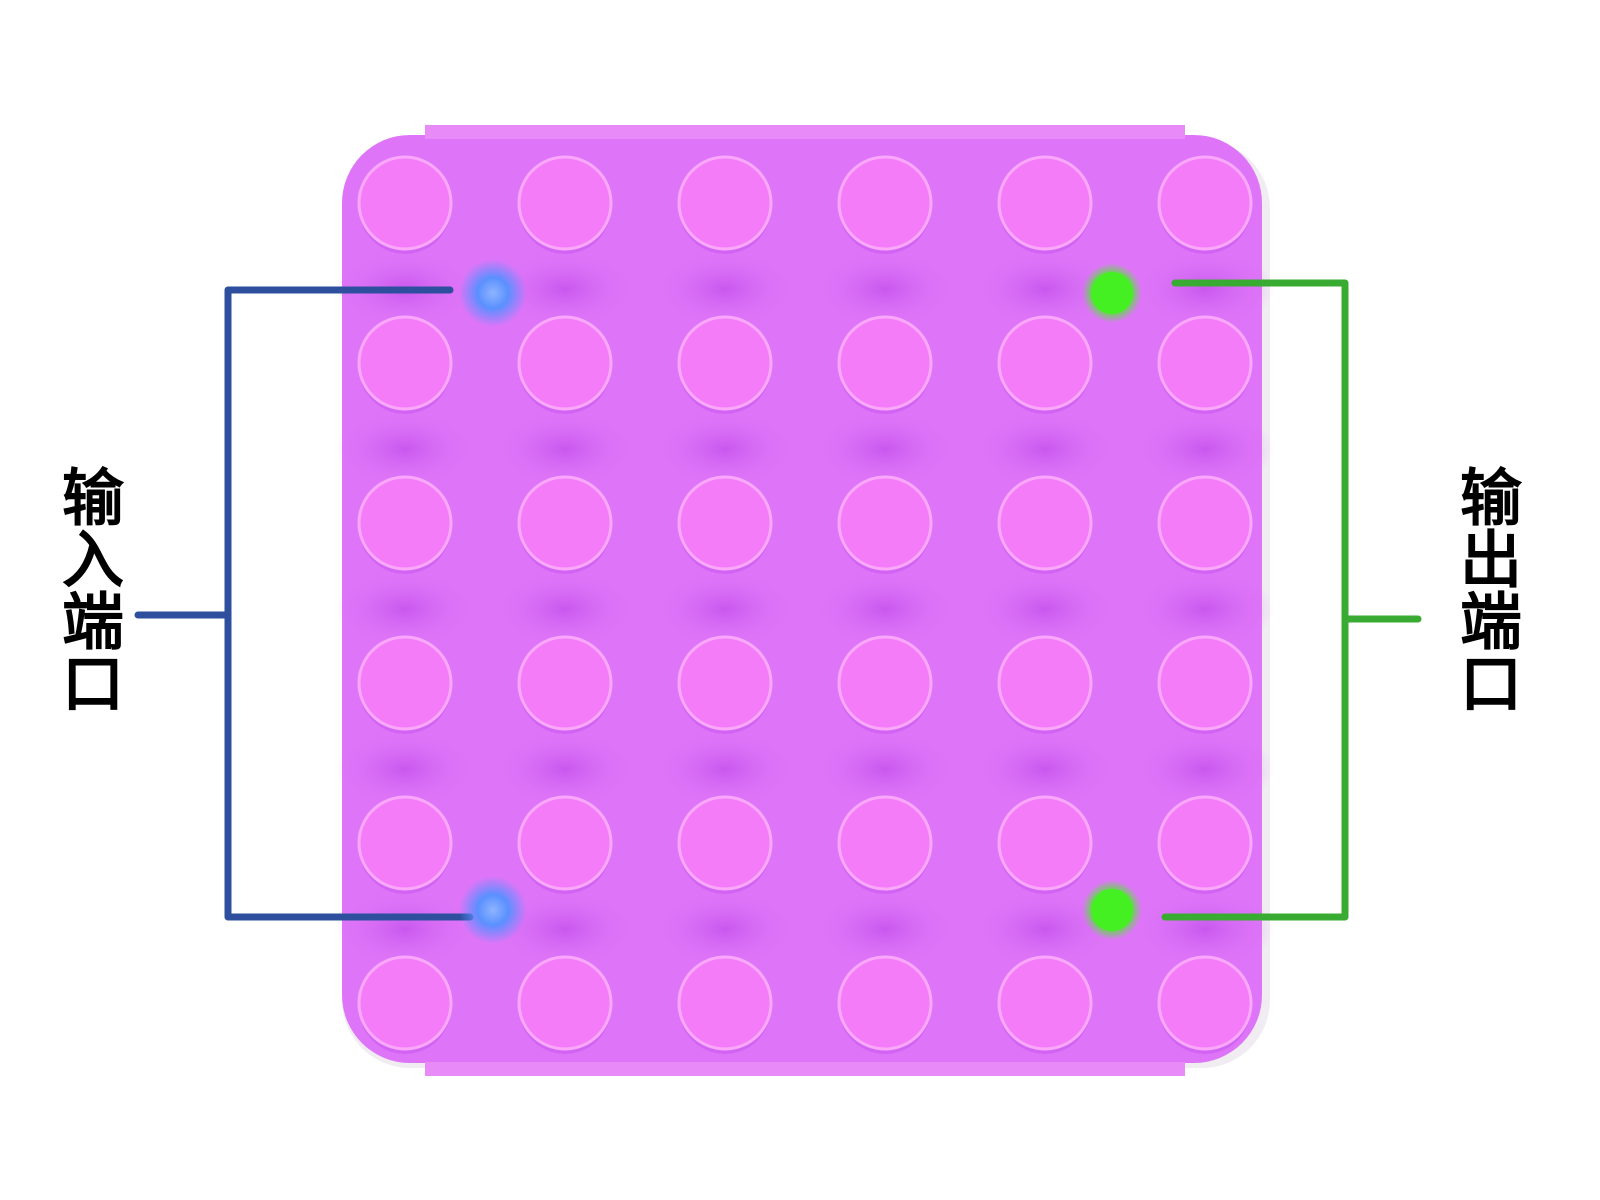 This screenshot has width=1600, height=1200. I want to click on output-ports, so click(1112, 601).